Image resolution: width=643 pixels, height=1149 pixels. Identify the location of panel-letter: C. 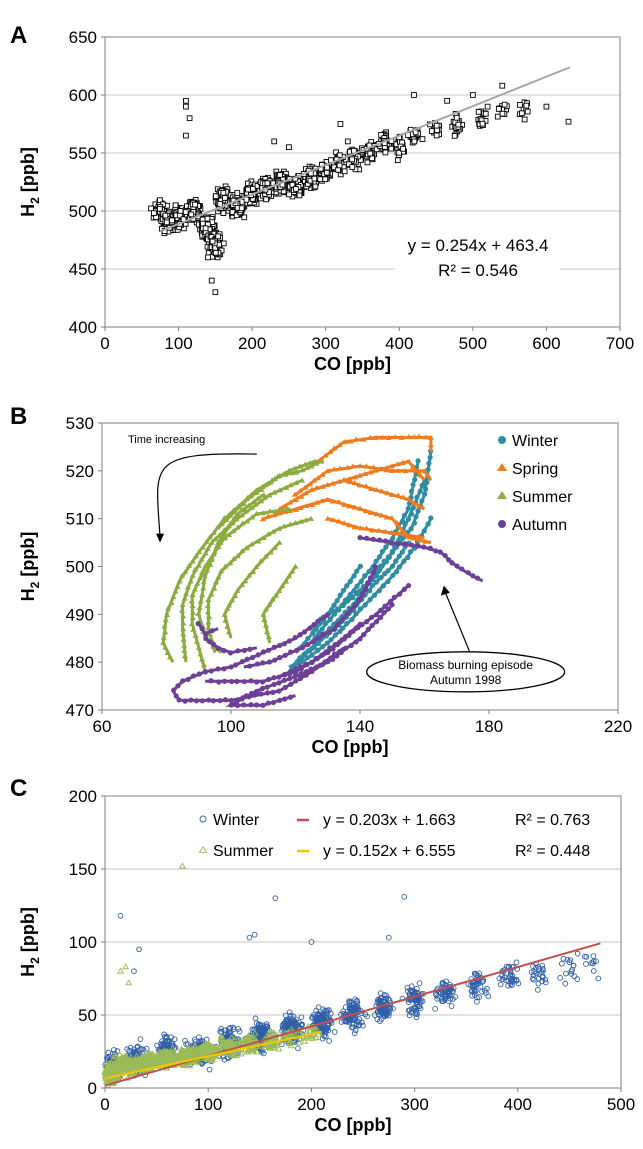
(18, 788).